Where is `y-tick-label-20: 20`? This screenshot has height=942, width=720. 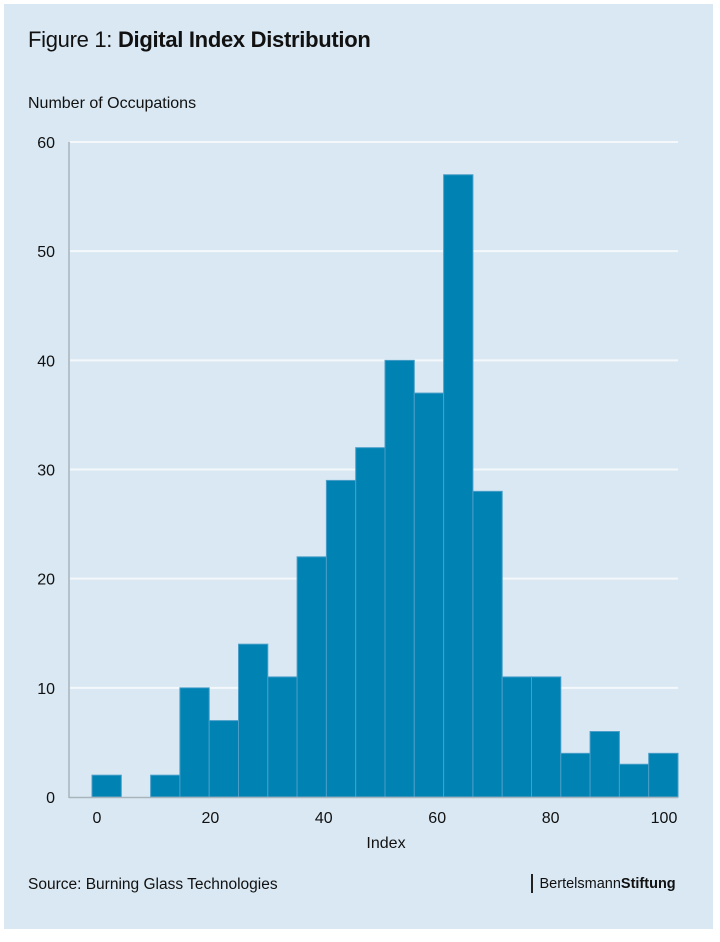
y-tick-label-20: 20 is located at coordinates (46, 580).